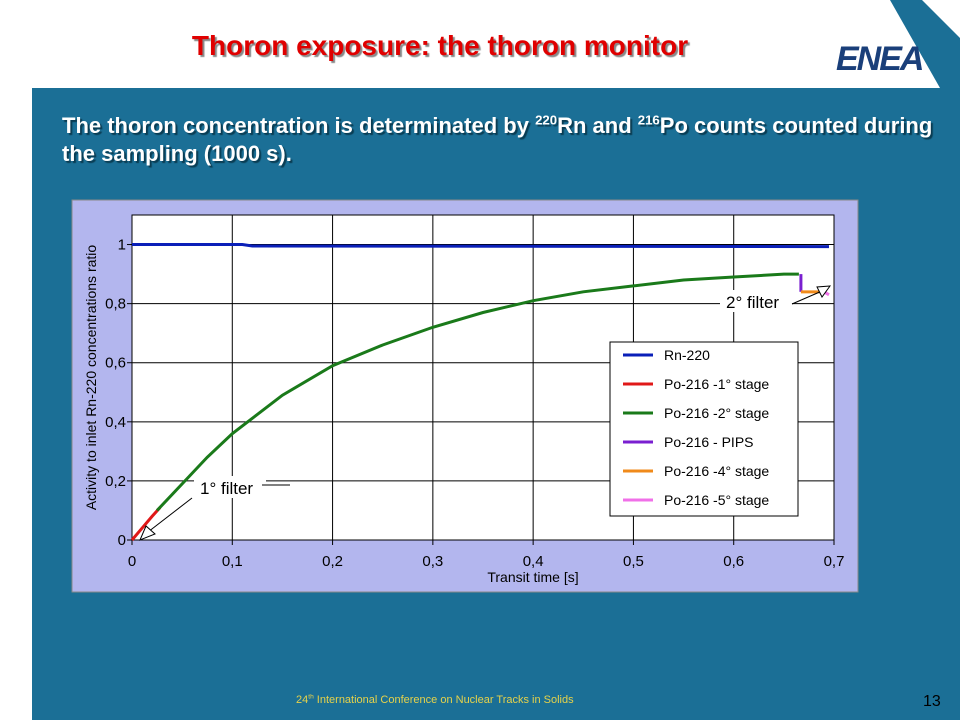 Image resolution: width=960 pixels, height=720 pixels. What do you see at coordinates (132, 561) in the screenshot?
I see `x-tick-label: 0` at bounding box center [132, 561].